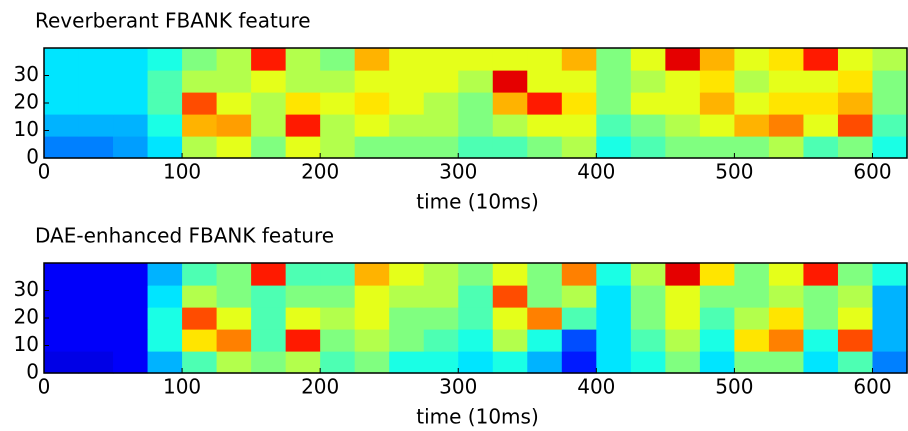  What do you see at coordinates (184, 236) in the screenshot?
I see `chart-title: DAE-enhanced FBANK feature` at bounding box center [184, 236].